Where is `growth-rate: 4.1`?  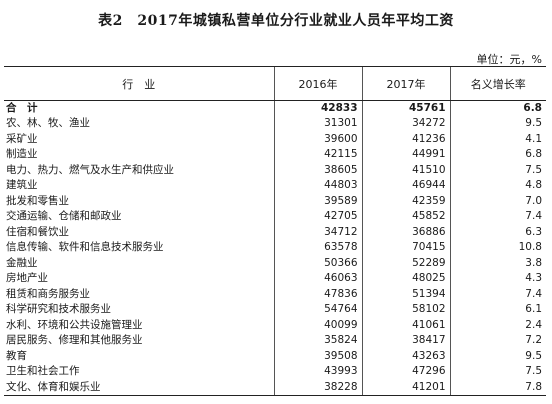 growth-rate: 4.1 is located at coordinates (497, 139).